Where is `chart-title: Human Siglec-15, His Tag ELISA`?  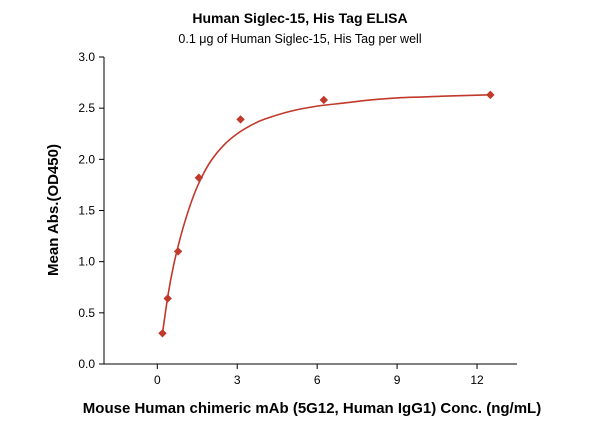
chart-title: Human Siglec-15, His Tag ELISA is located at coordinates (299, 18).